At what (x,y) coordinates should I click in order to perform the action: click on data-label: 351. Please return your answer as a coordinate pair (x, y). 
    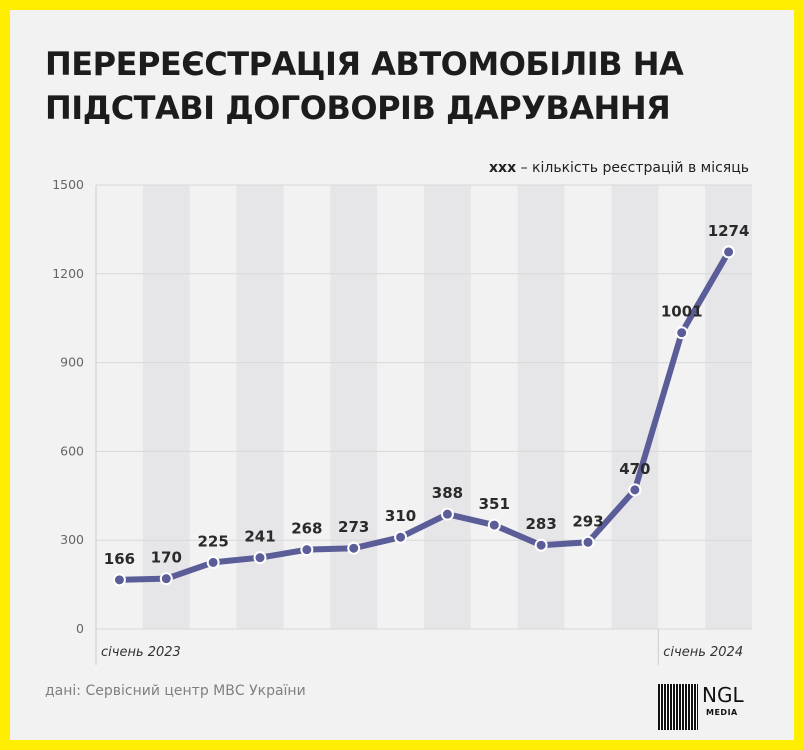
    Looking at the image, I should click on (494, 504).